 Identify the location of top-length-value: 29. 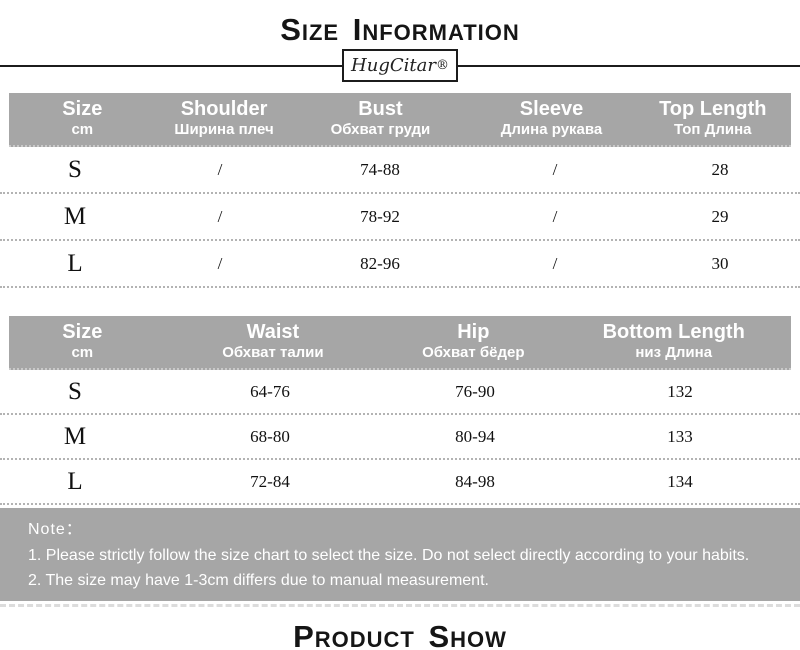
(720, 216).